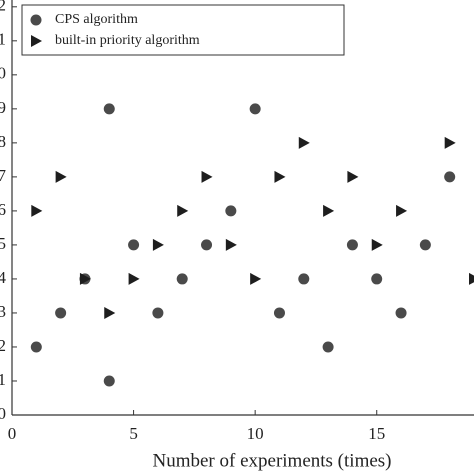 The width and height of the screenshot is (474, 474). I want to click on legend-box, so click(183, 30).